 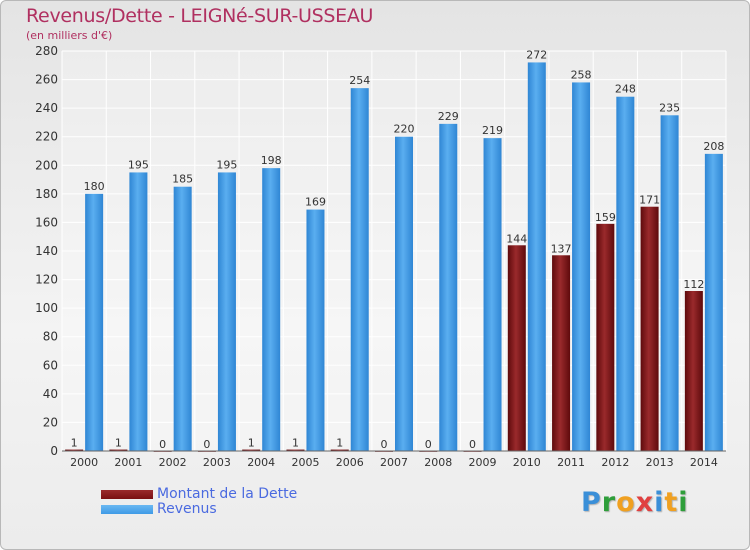 What do you see at coordinates (127, 509) in the screenshot?
I see `legend-swatch-revenus` at bounding box center [127, 509].